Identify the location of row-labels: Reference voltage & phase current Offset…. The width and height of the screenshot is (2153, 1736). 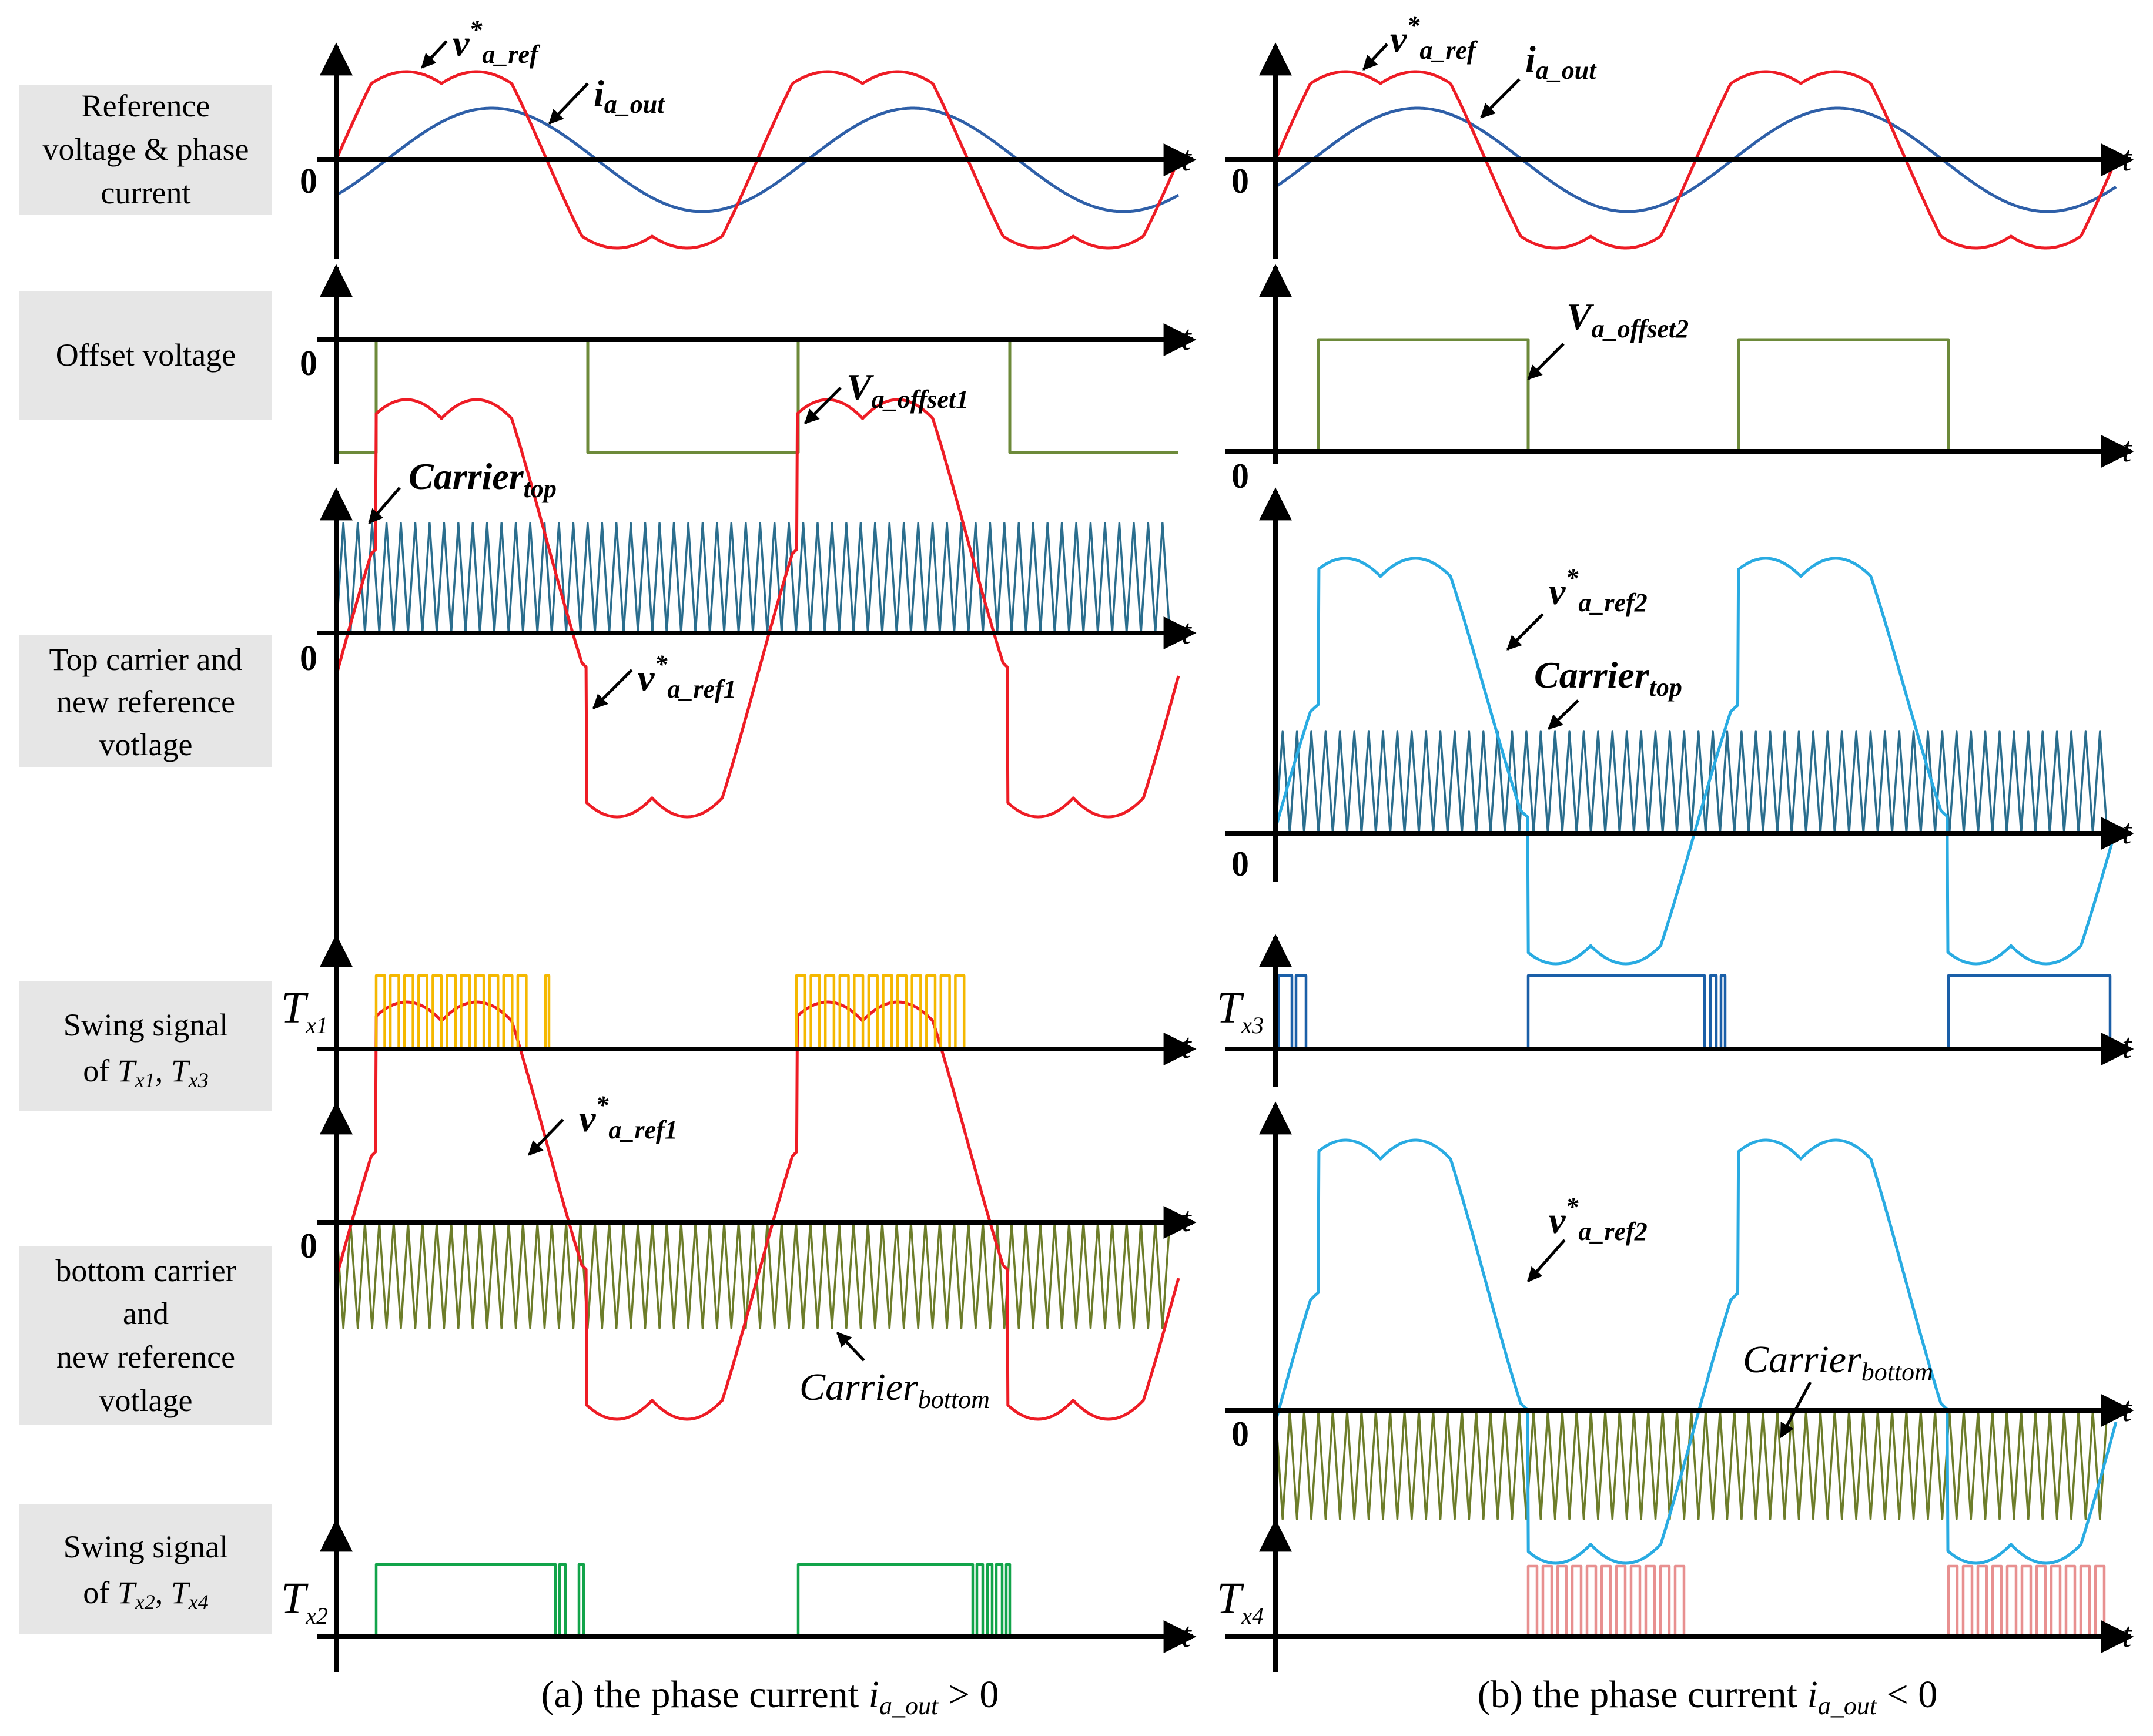
(145, 859).